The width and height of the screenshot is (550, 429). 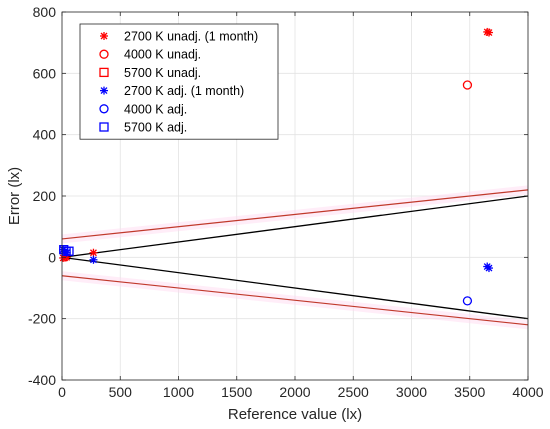 I want to click on x-tick-label: 3000, so click(x=411, y=392).